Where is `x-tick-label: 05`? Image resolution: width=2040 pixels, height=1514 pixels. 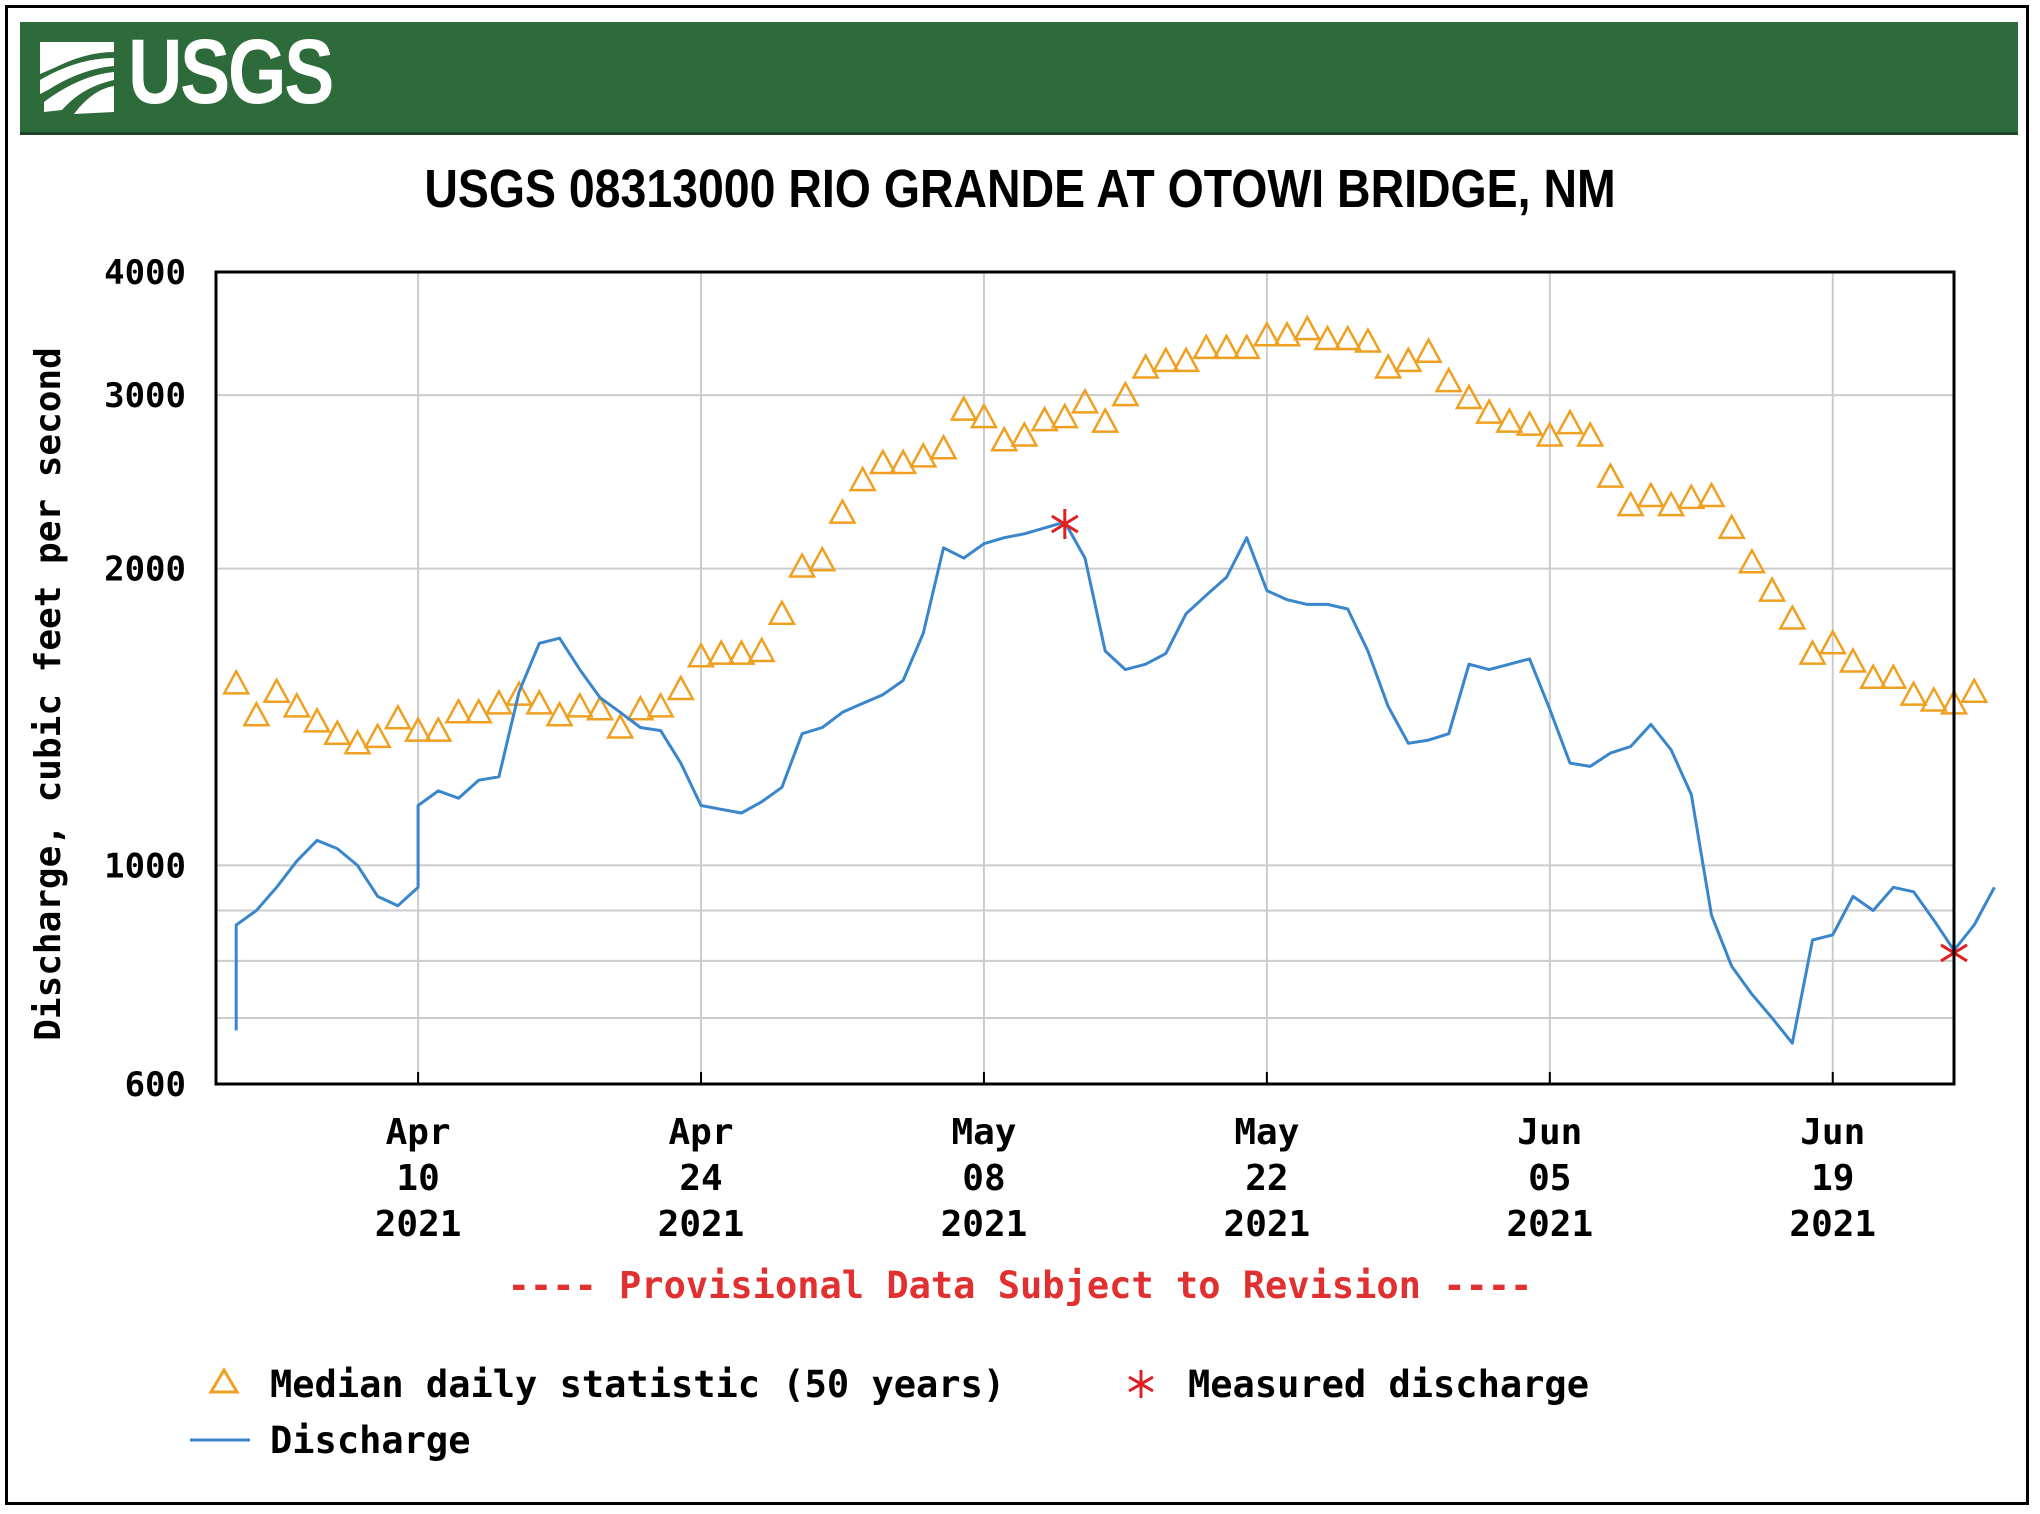
x-tick-label: 05 is located at coordinates (1549, 1178).